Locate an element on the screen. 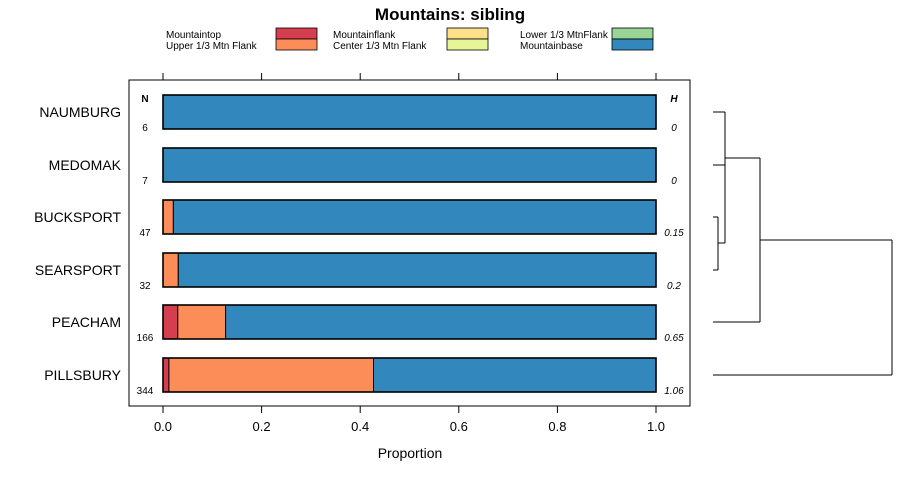 This screenshot has height=480, width=900. bar-outline-pillsbury is located at coordinates (409, 375).